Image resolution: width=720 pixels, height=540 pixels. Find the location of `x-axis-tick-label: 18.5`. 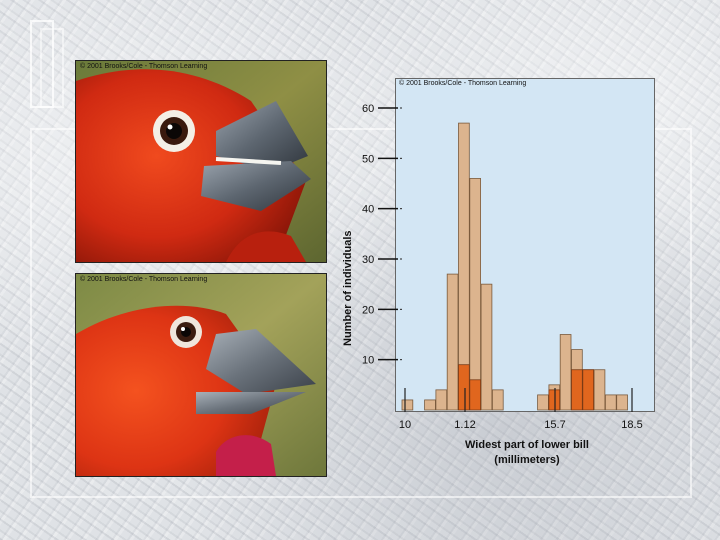

x-axis-tick-label: 18.5 is located at coordinates (631, 425).